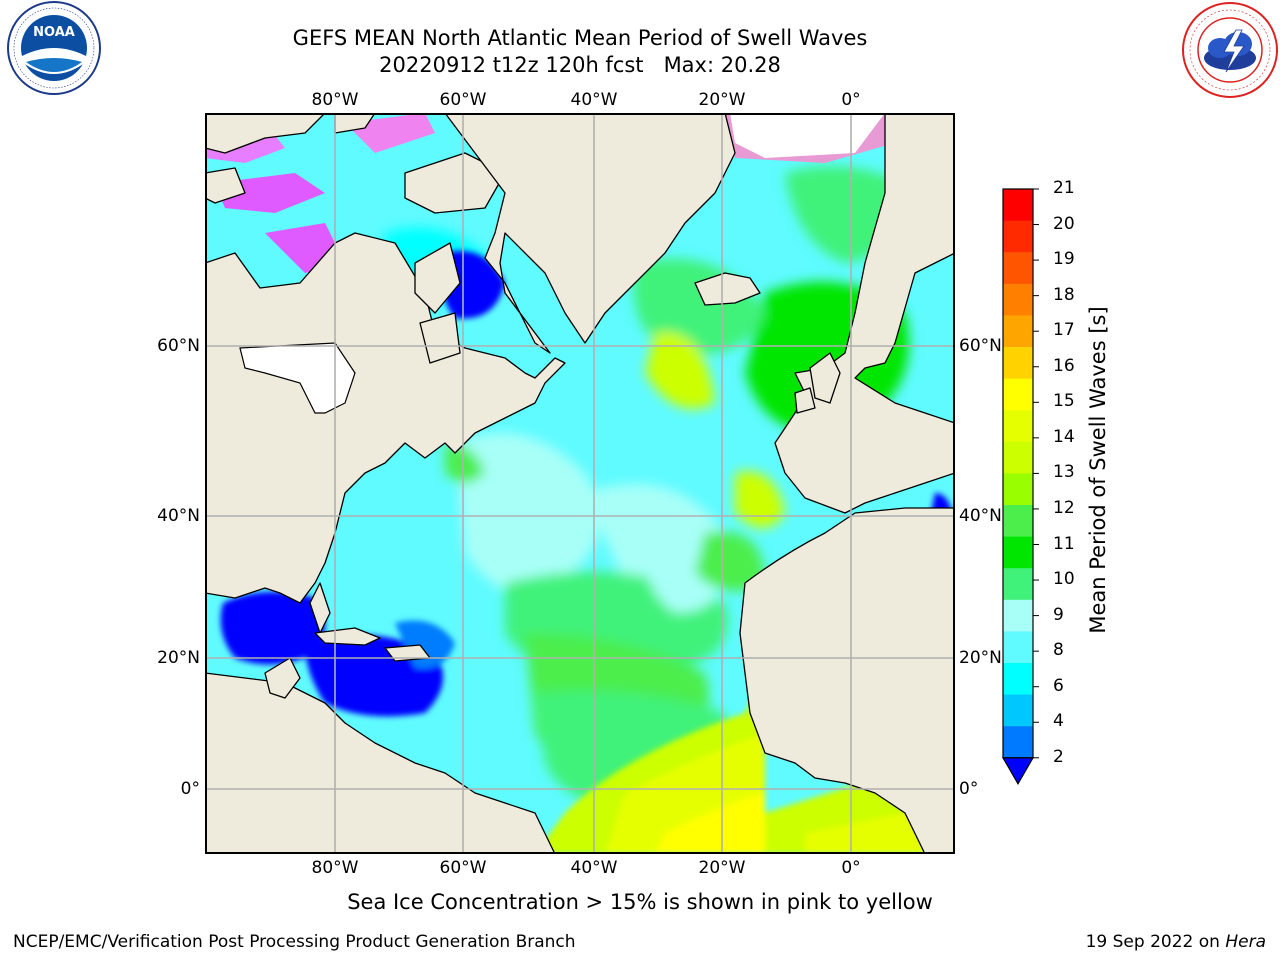  What do you see at coordinates (1064, 188) in the screenshot?
I see `colorbar-tick-label: 21` at bounding box center [1064, 188].